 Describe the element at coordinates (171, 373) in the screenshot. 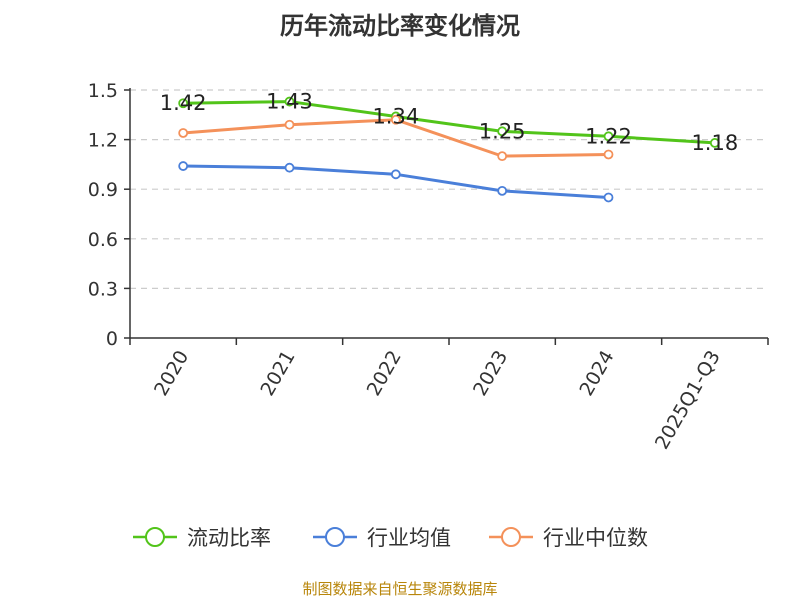

I see `x-tick-label: 2020` at that location.